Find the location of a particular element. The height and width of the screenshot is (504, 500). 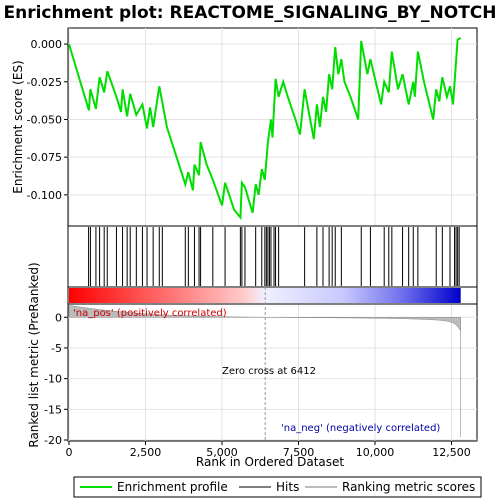

x-tick-label: 5,000 is located at coordinates (222, 452).